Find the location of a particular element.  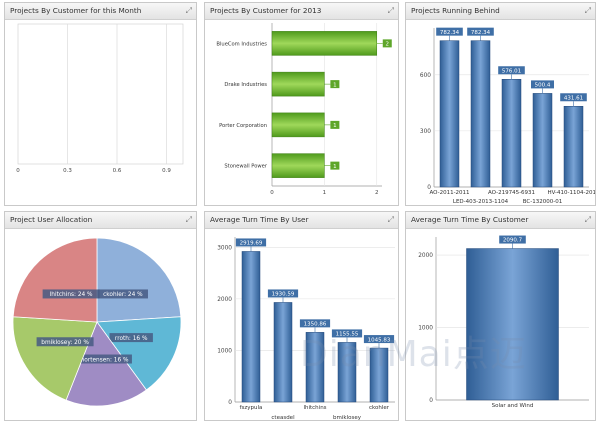

panel-header: Projects By Customer for this Month ⤢ is located at coordinates (100, 11).